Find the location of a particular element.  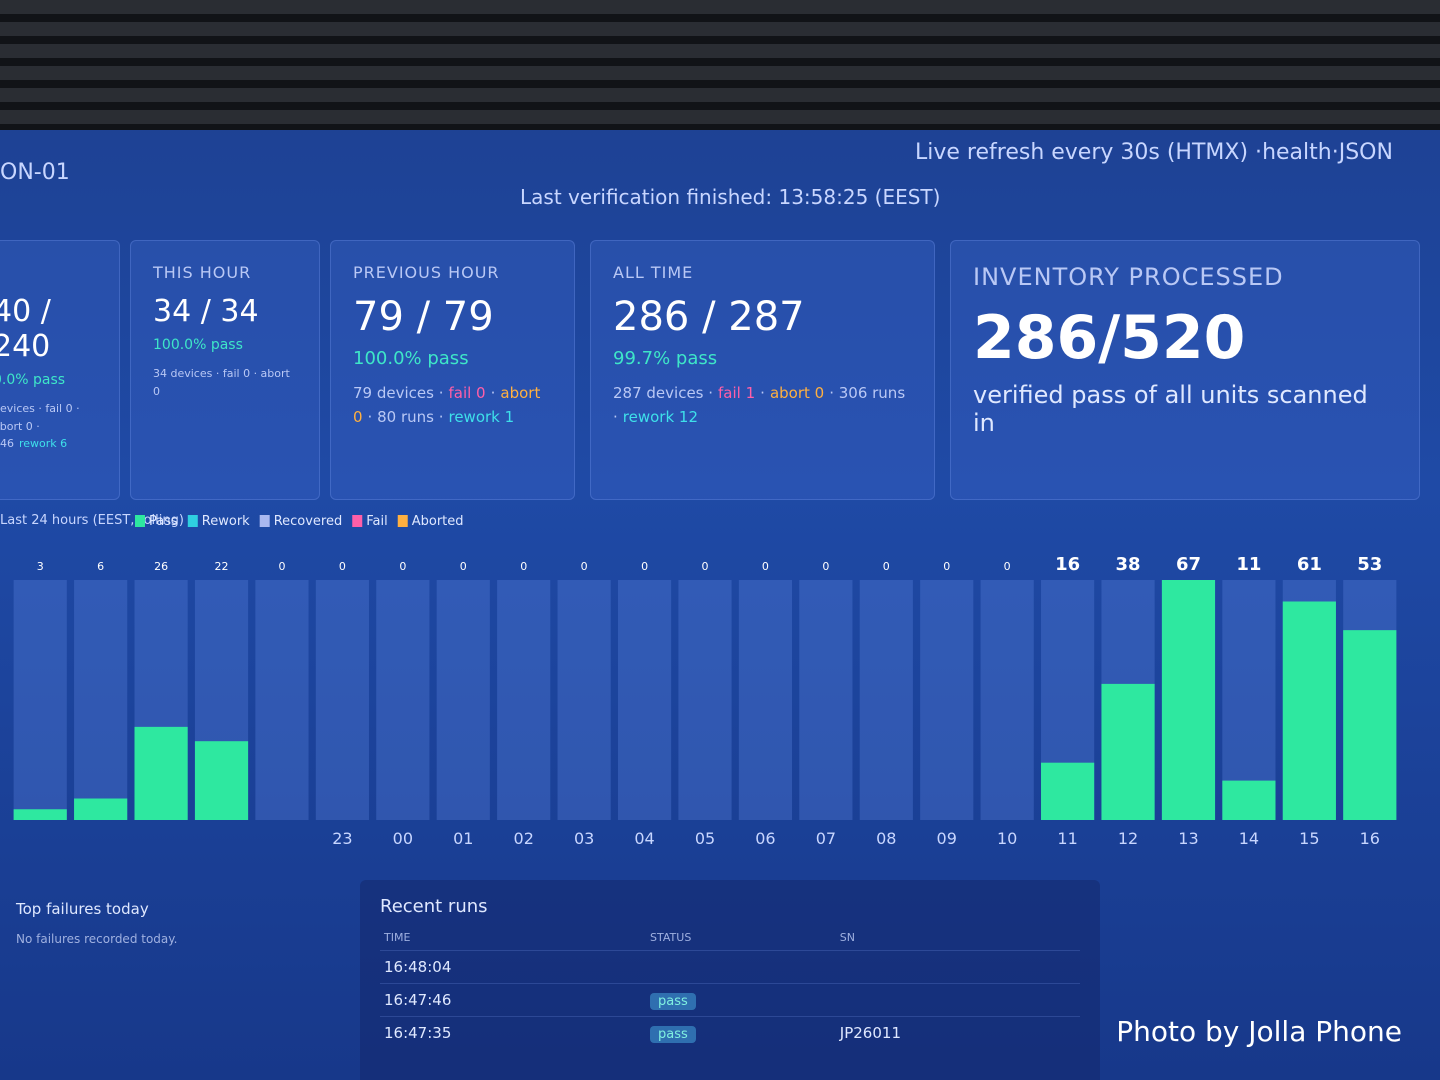

column-header: STATUS is located at coordinates (671, 937).